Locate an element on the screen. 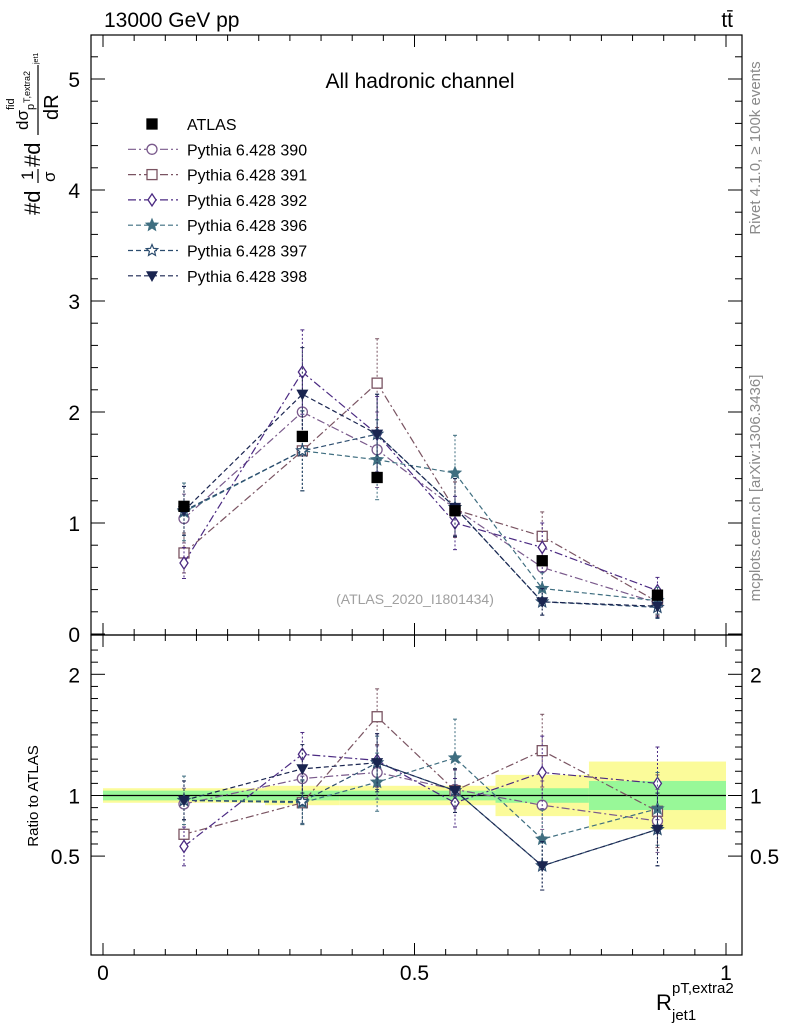  xlabel-sub: jet1 is located at coordinates (683, 1015).